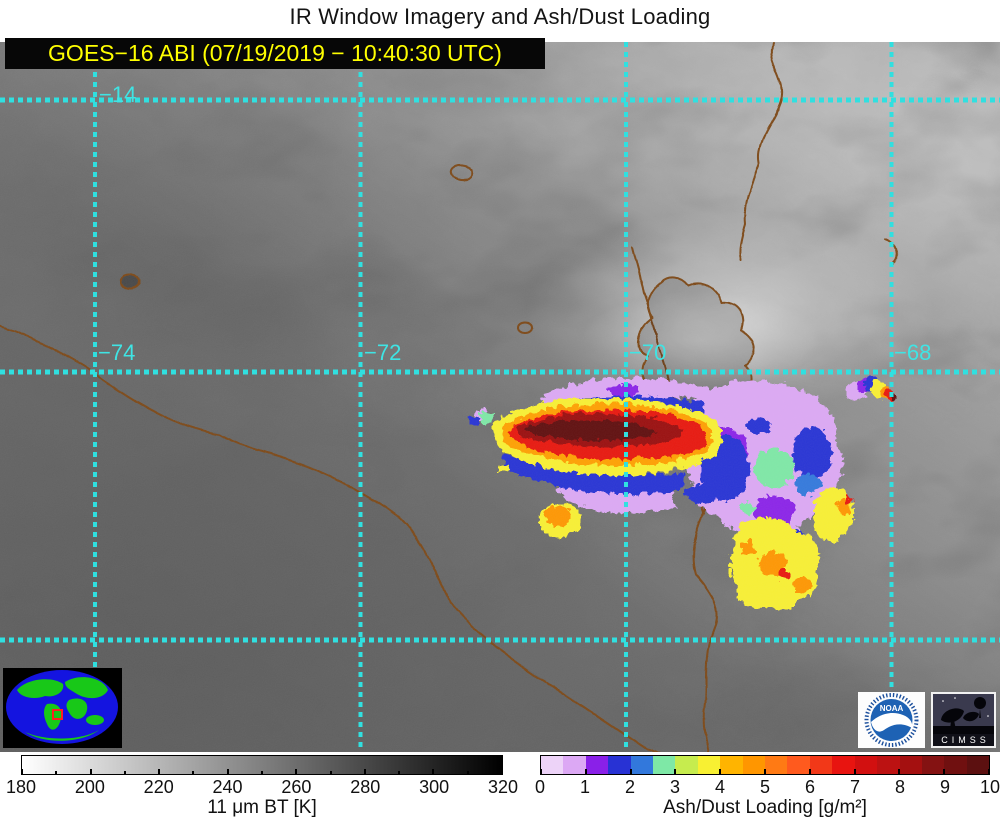 The image size is (1000, 821). Describe the element at coordinates (720, 787) in the screenshot. I see `ash-tick-label: 4` at that location.